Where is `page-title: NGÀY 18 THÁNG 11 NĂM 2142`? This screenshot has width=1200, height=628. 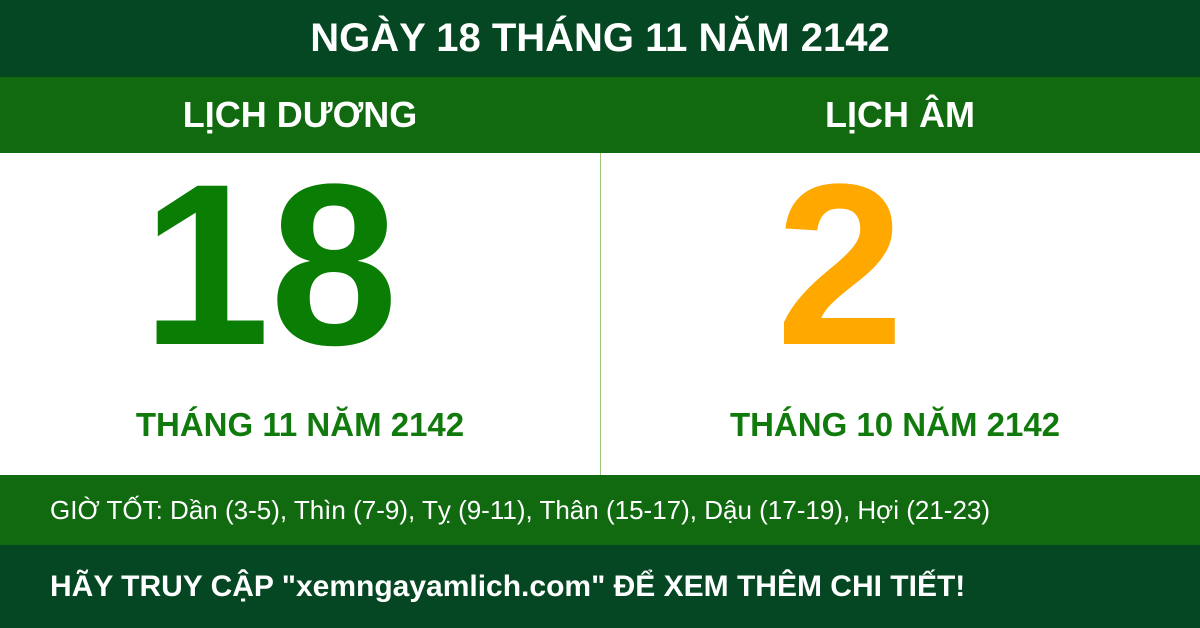
page-title: NGÀY 18 THÁNG 11 NĂM 2142 is located at coordinates (600, 38).